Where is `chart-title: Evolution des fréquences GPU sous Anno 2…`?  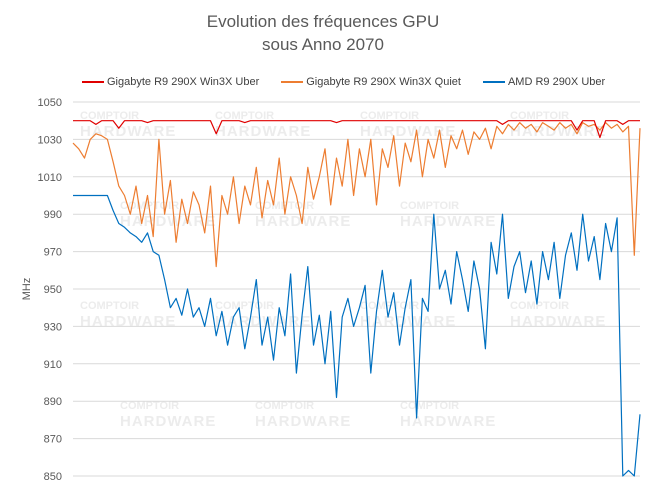
chart-title: Evolution des fréquences GPU sous Anno 2… is located at coordinates (323, 33).